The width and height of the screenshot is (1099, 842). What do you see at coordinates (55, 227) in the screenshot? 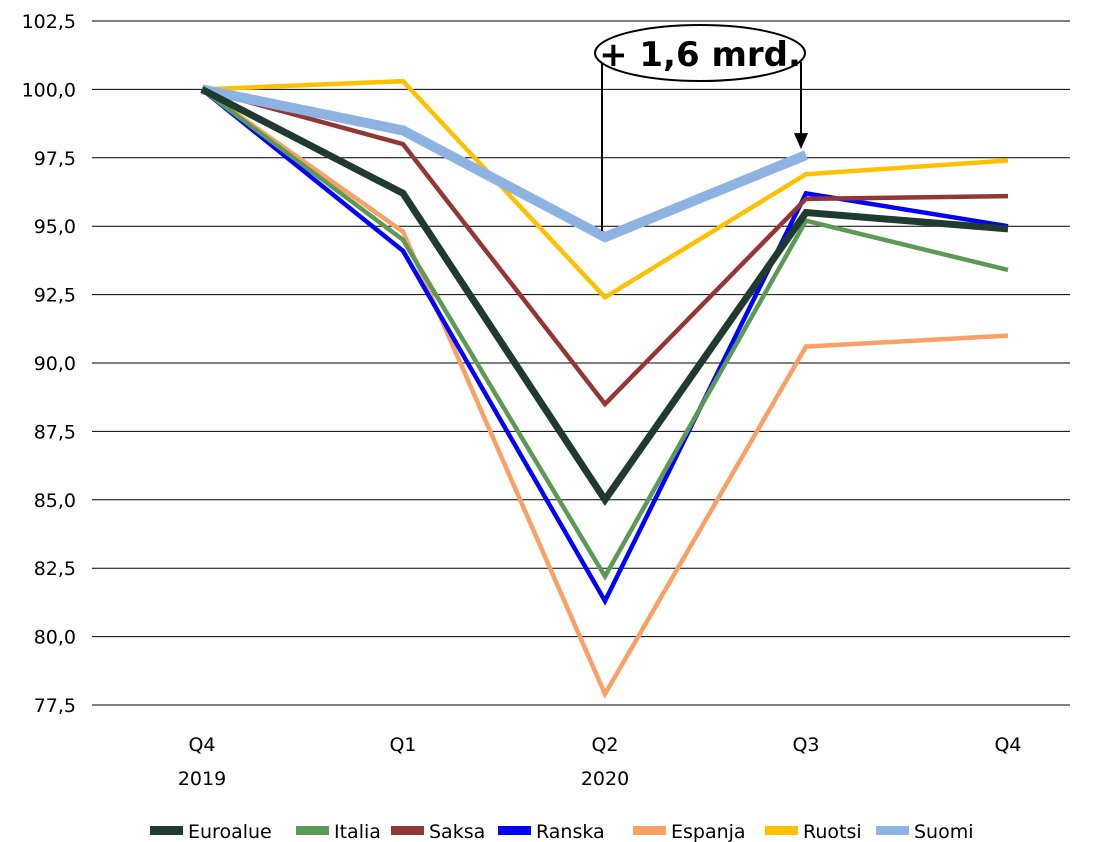
I see `y-tick-label: 95,0` at bounding box center [55, 227].